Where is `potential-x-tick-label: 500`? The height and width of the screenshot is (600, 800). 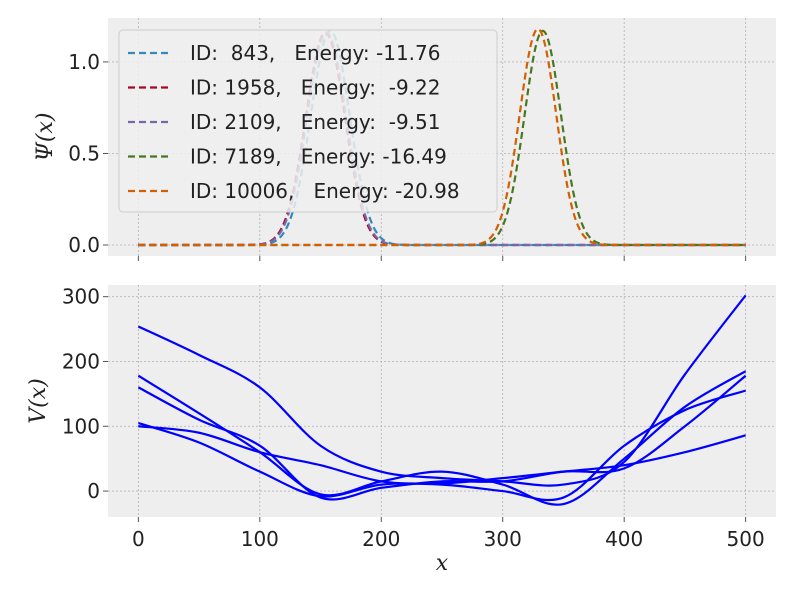
potential-x-tick-label: 500 is located at coordinates (746, 539).